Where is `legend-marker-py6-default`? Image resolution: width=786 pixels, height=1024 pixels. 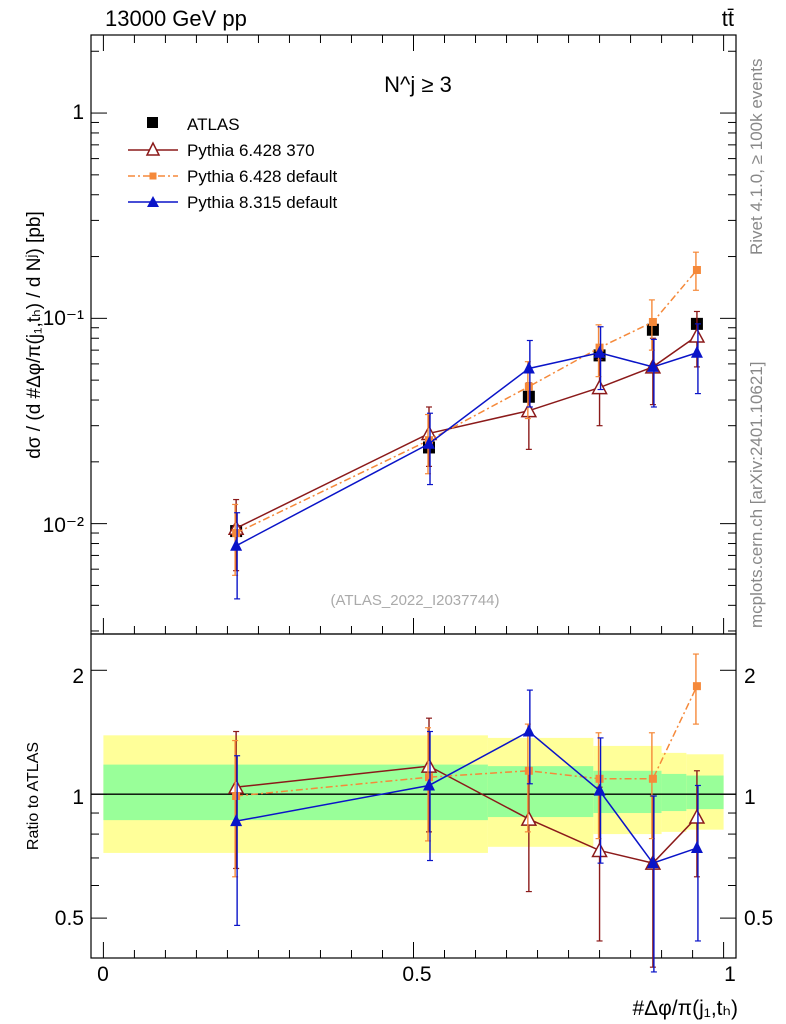
legend-marker-py6-default is located at coordinates (153, 176).